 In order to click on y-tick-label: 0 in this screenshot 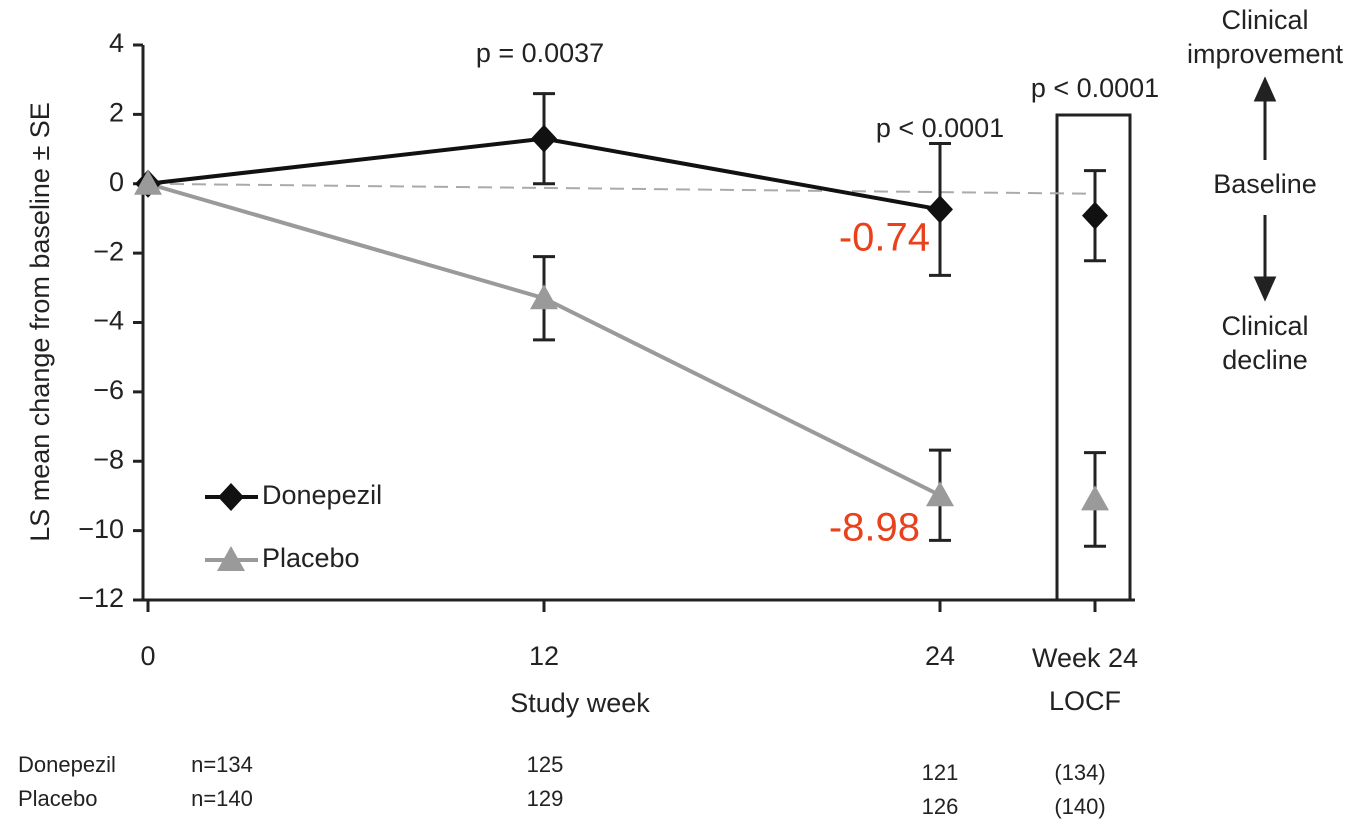, I will do `click(116, 182)`.